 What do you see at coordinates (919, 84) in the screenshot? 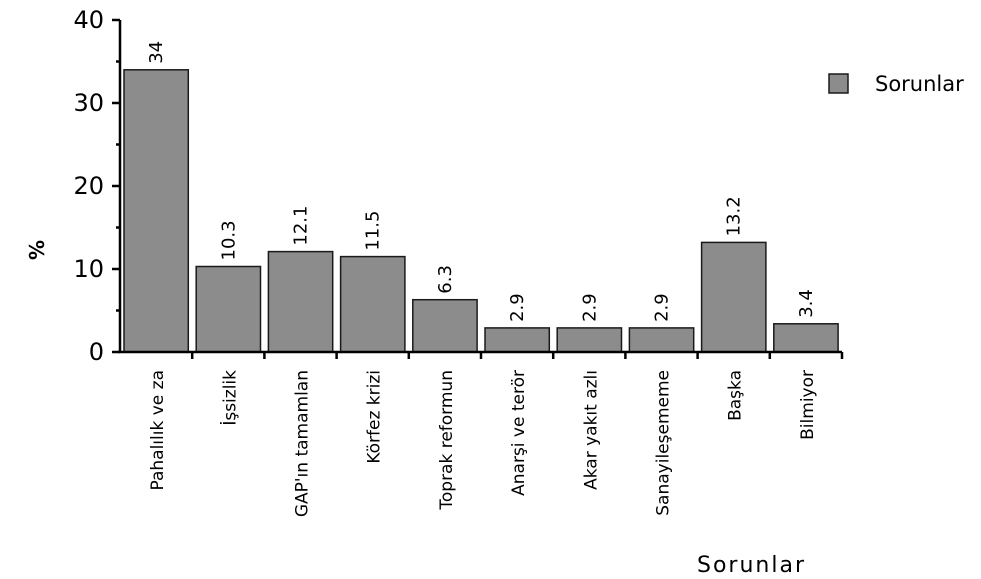
I see `legend-label: Sorunlar` at bounding box center [919, 84].